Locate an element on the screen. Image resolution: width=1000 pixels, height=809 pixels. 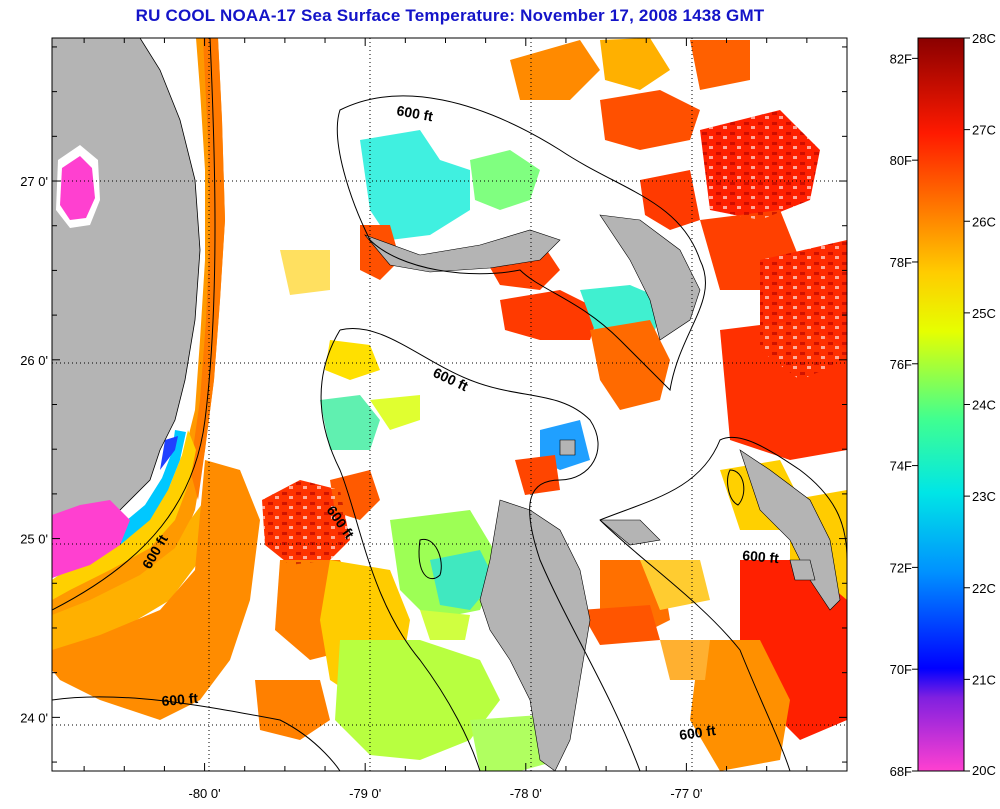
colorbar-fahrenheit-label: 72F is located at coordinates (901, 567).